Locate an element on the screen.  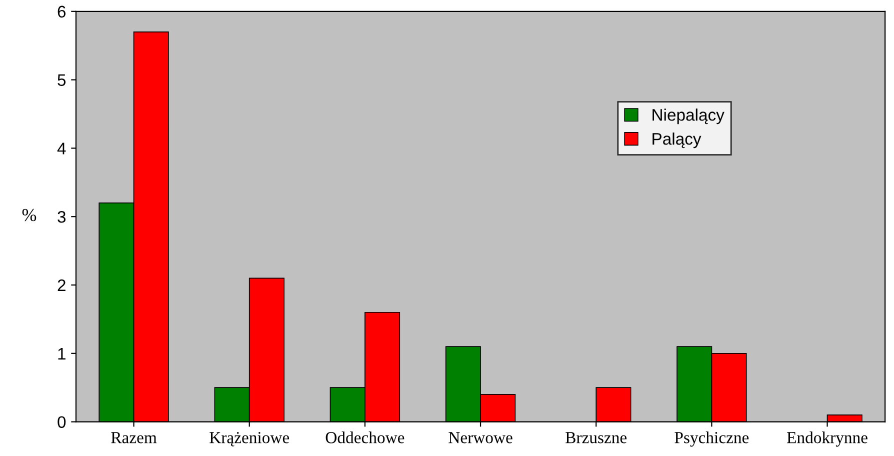
x-tick-label: Endokrynne is located at coordinates (827, 439).